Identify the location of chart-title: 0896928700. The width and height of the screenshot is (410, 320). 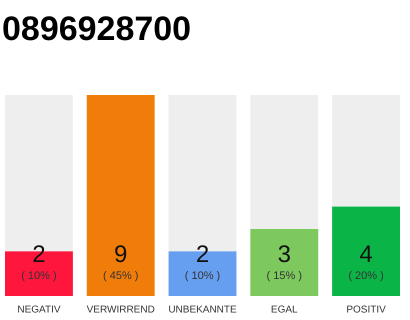
(97, 29).